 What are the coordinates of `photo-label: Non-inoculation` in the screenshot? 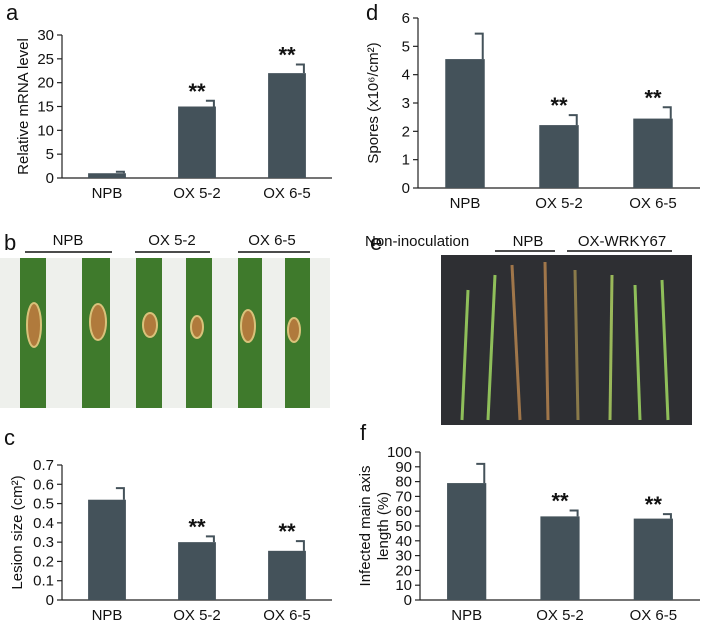 It's located at (417, 241).